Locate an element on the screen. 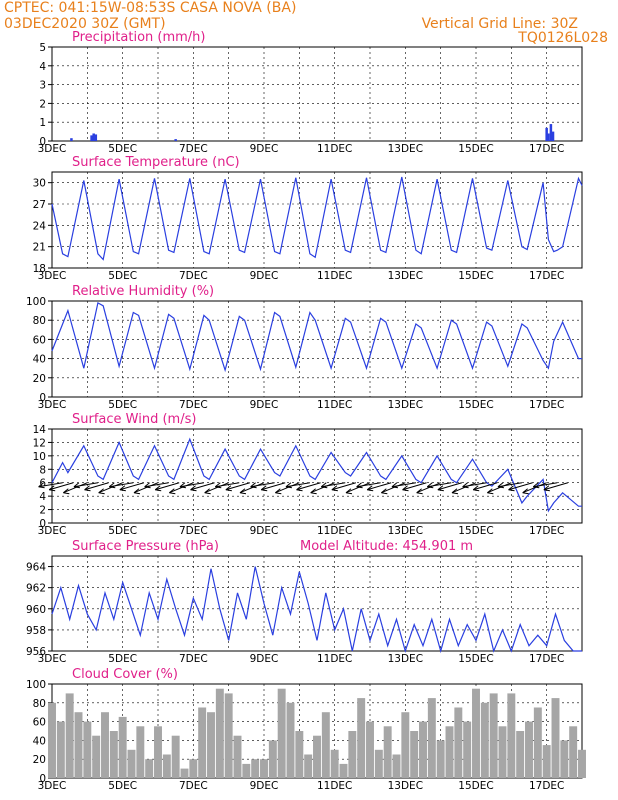 The image size is (618, 800). series-line is located at coordinates (316, 475).